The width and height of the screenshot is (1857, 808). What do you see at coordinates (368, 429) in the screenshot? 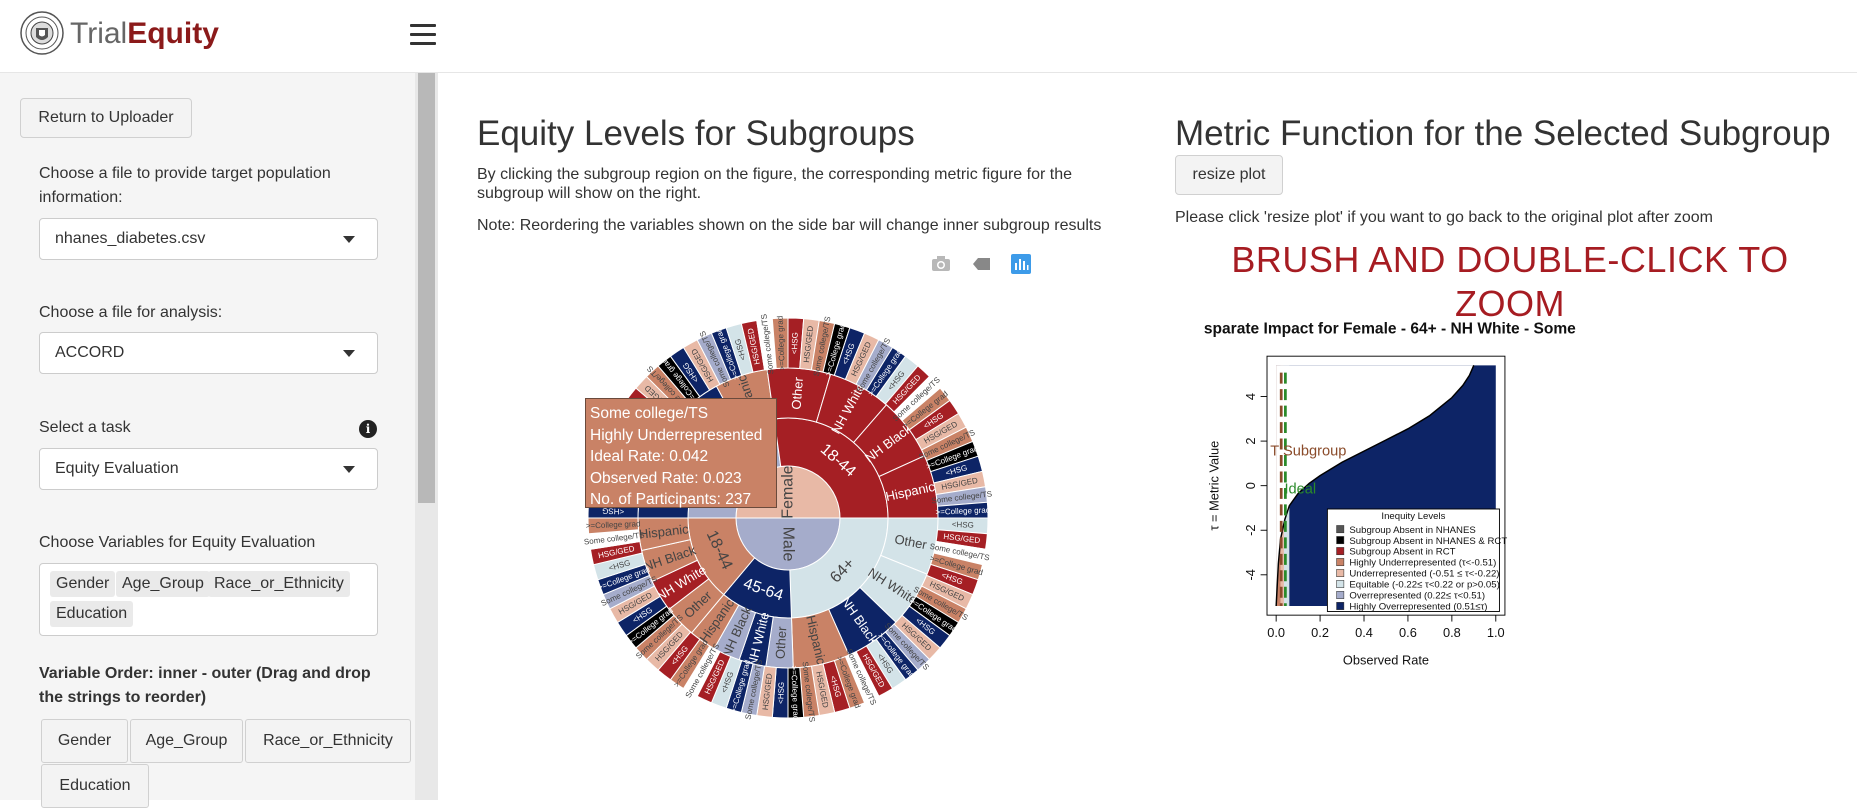
I see `info-icon: i` at bounding box center [368, 429].